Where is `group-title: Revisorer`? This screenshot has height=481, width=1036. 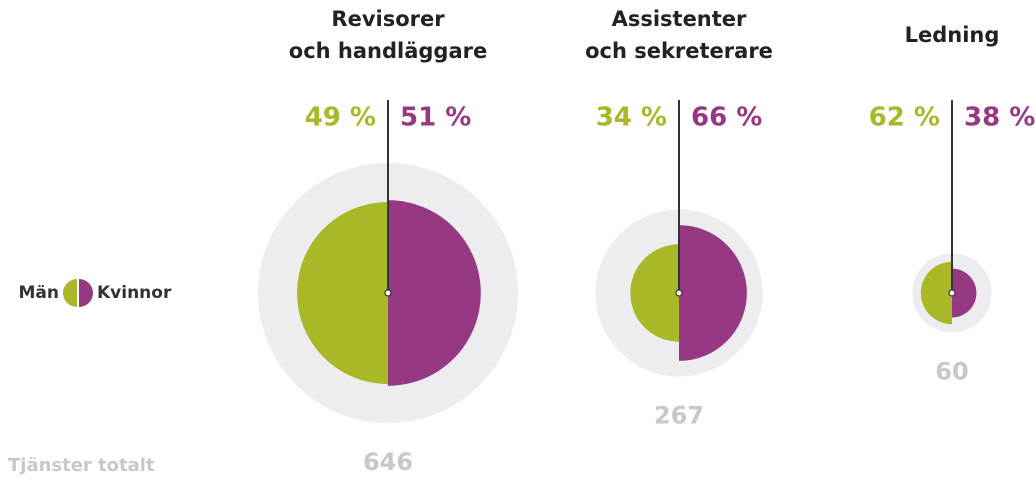 group-title: Revisorer is located at coordinates (388, 19).